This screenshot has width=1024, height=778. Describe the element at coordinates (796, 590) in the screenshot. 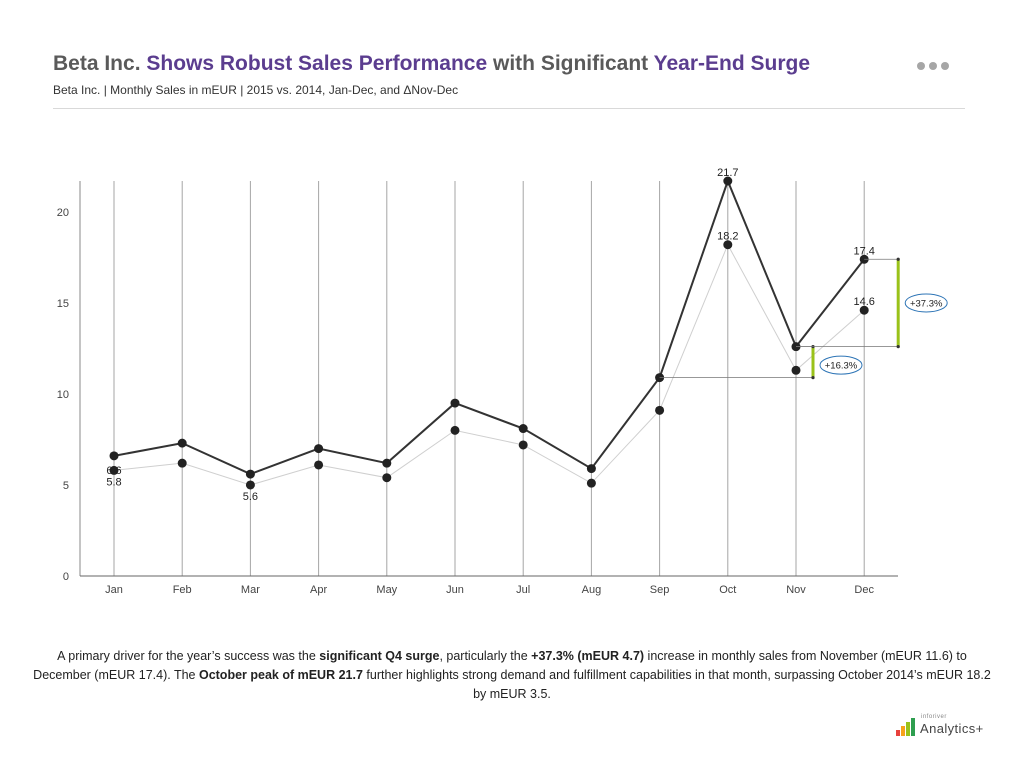

I see `x-tick-label: Nov` at that location.